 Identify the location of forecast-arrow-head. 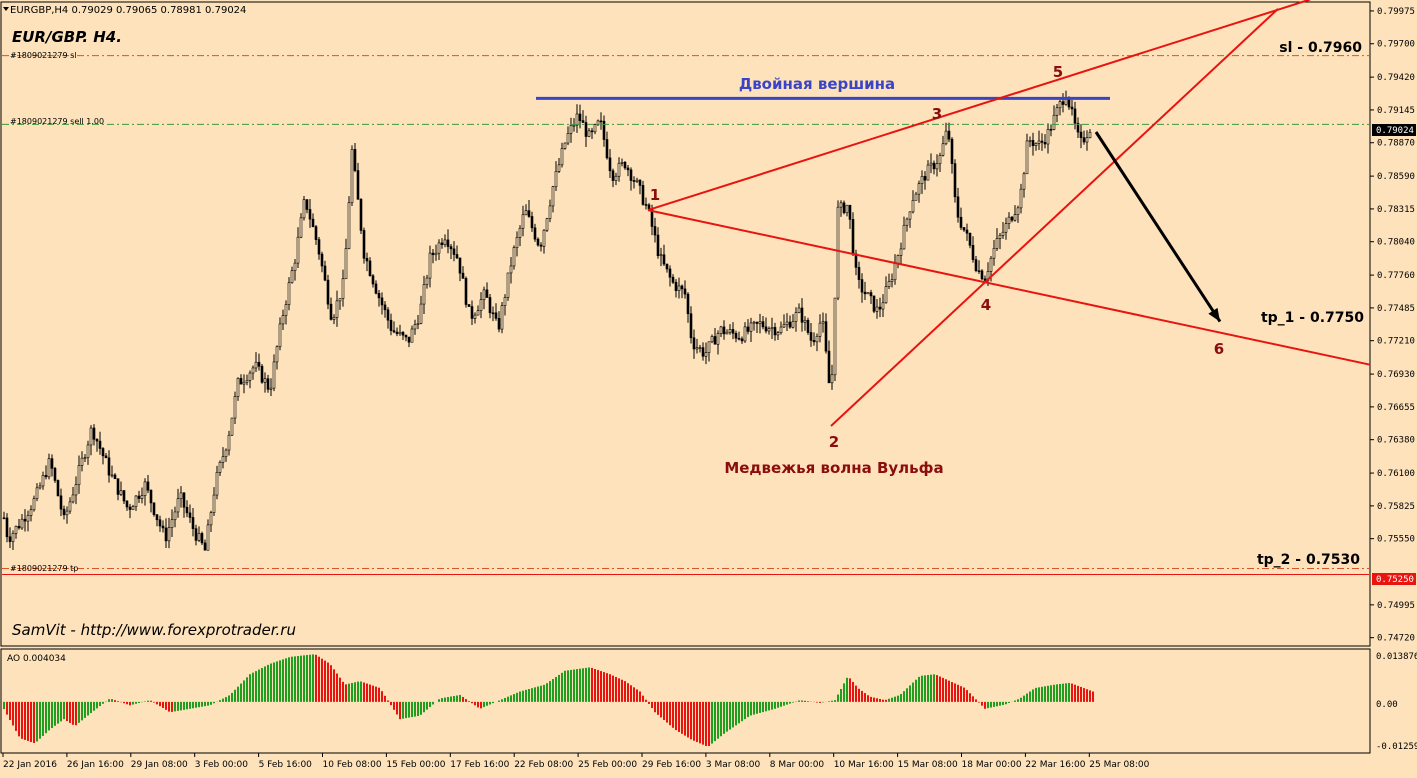
(1214, 314).